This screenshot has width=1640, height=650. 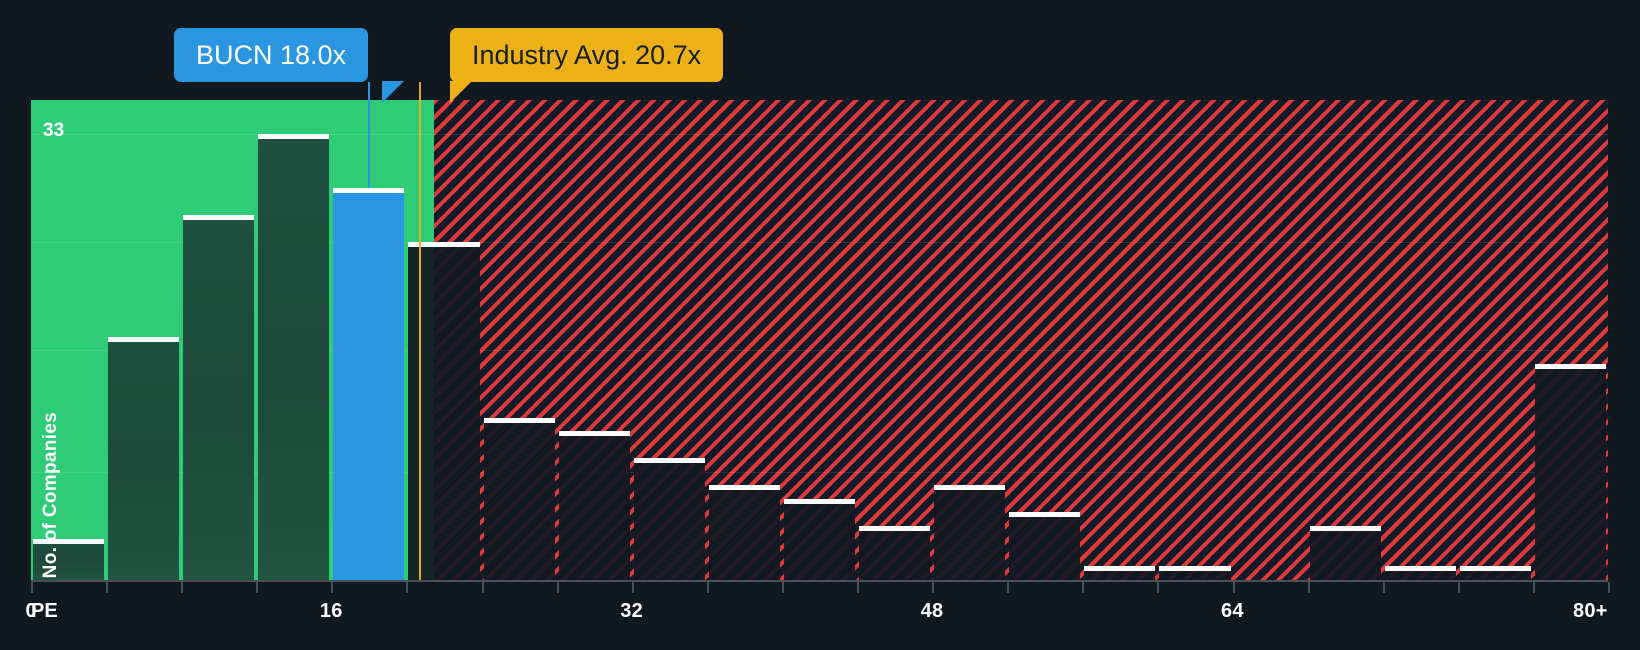 What do you see at coordinates (393, 92) in the screenshot?
I see `bucn-tooltip-tail` at bounding box center [393, 92].